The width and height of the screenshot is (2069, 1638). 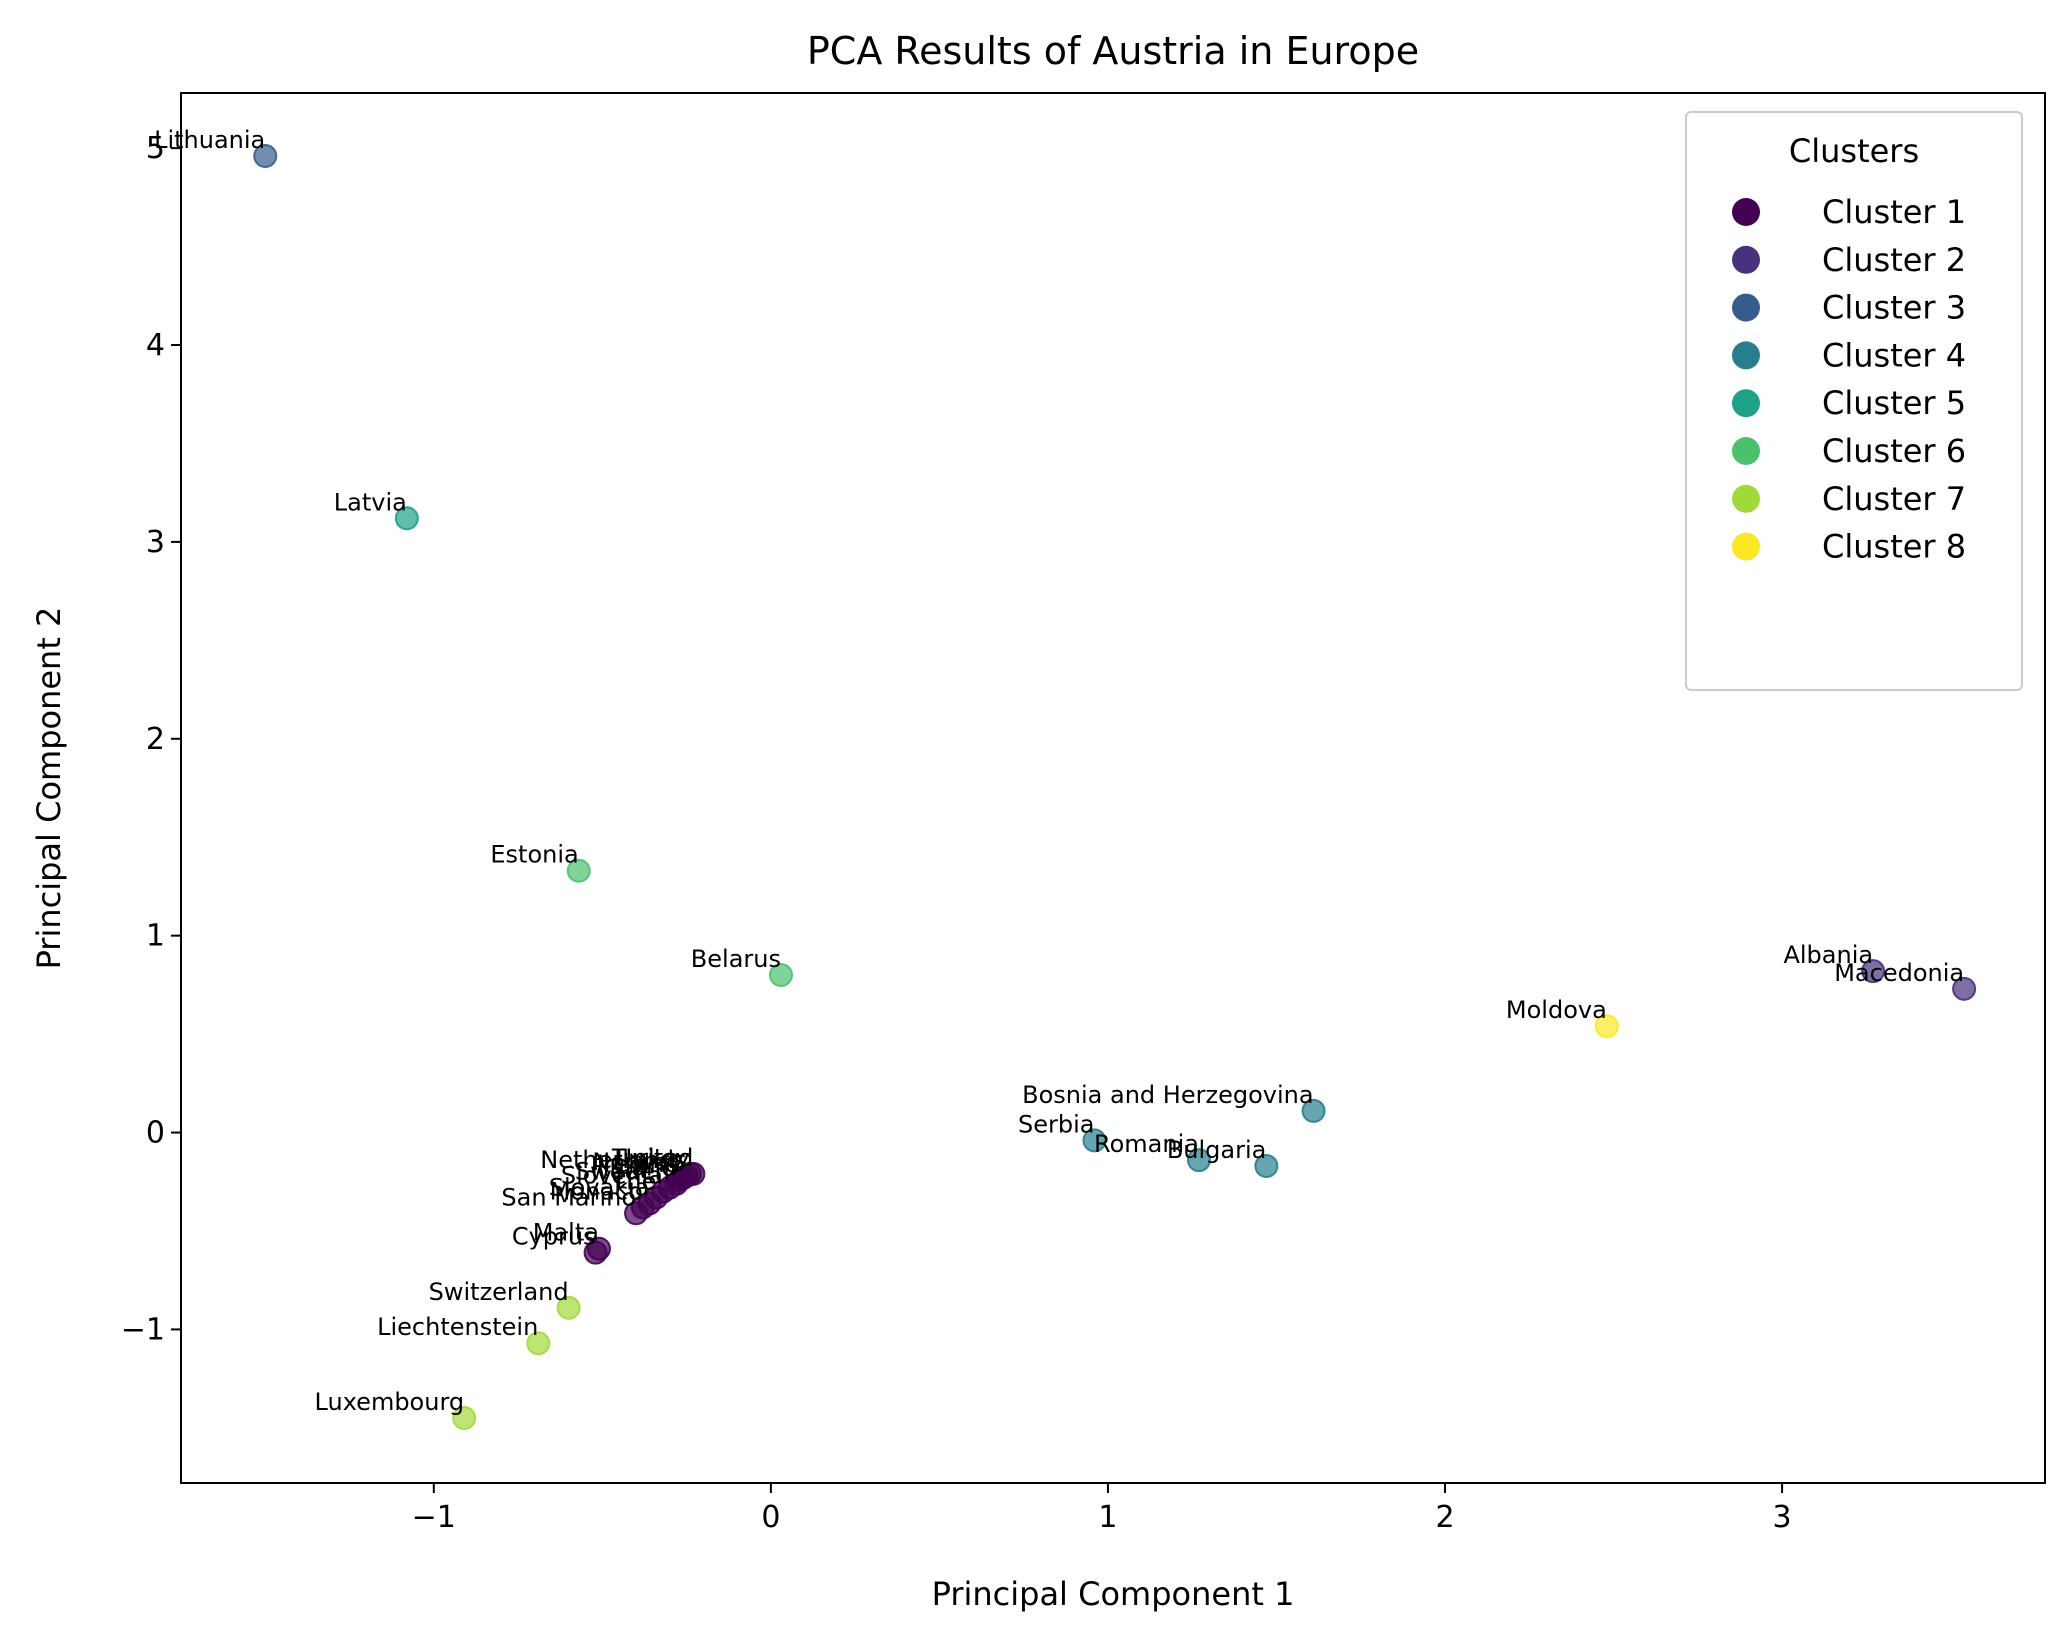 I want to click on y-tick-label: 5, so click(x=155, y=148).